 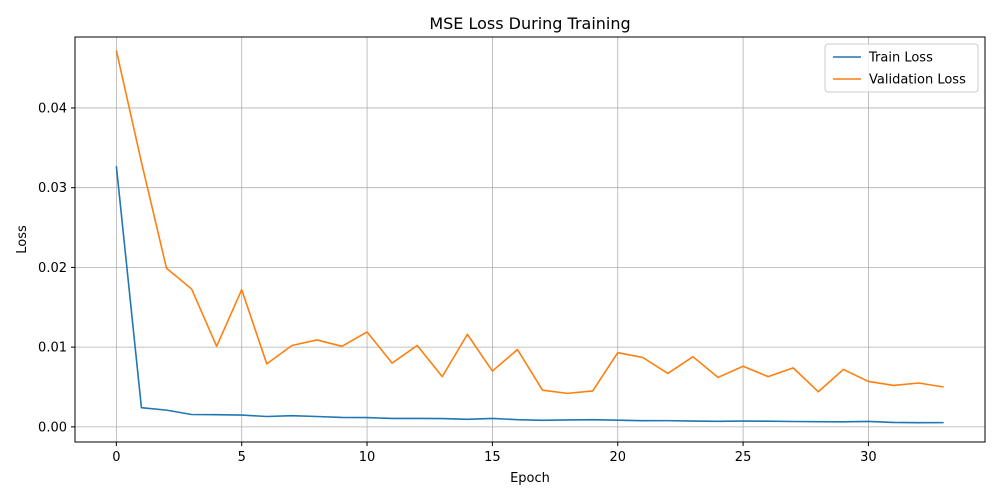 I want to click on x-tick-label: 20, so click(x=617, y=457).